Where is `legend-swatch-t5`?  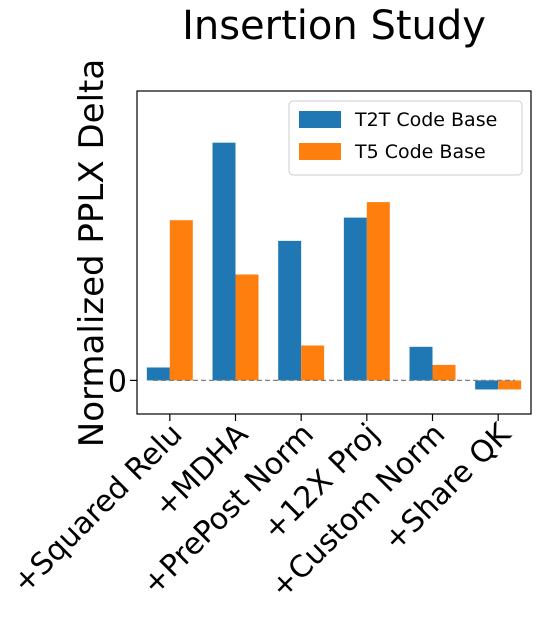
legend-swatch-t5 is located at coordinates (320, 151).